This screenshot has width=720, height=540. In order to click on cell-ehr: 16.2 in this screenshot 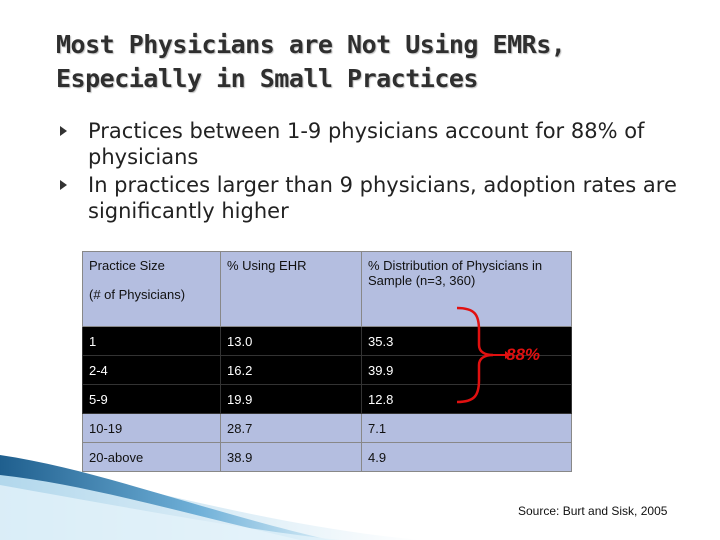, I will do `click(291, 370)`.